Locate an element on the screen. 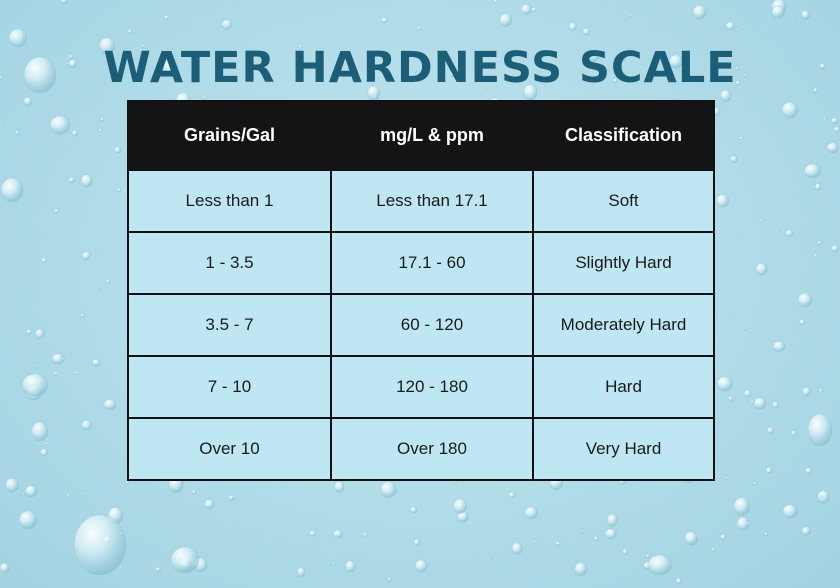  cell-classification: Hard is located at coordinates (623, 387).